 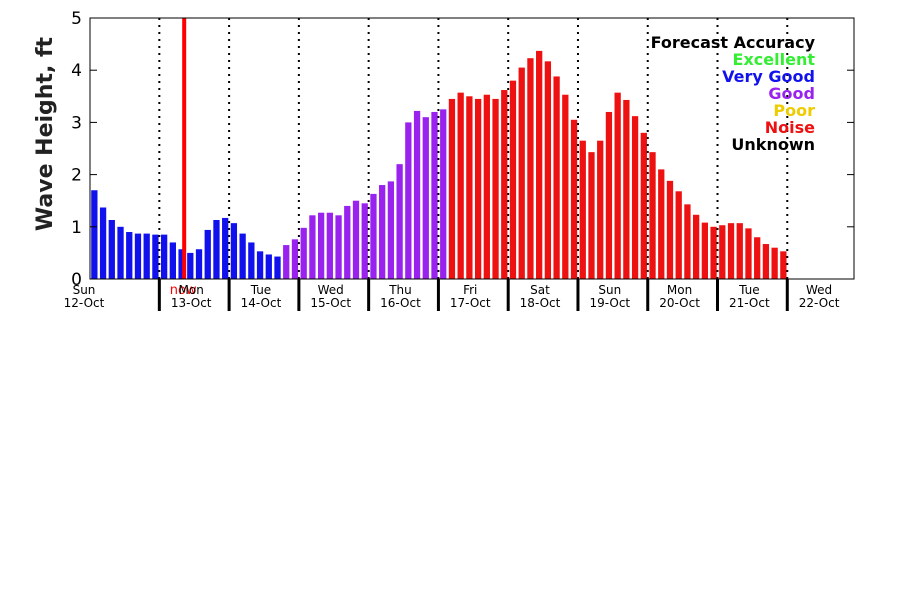 What do you see at coordinates (540, 290) in the screenshot?
I see `x-day-label: Sat` at bounding box center [540, 290].